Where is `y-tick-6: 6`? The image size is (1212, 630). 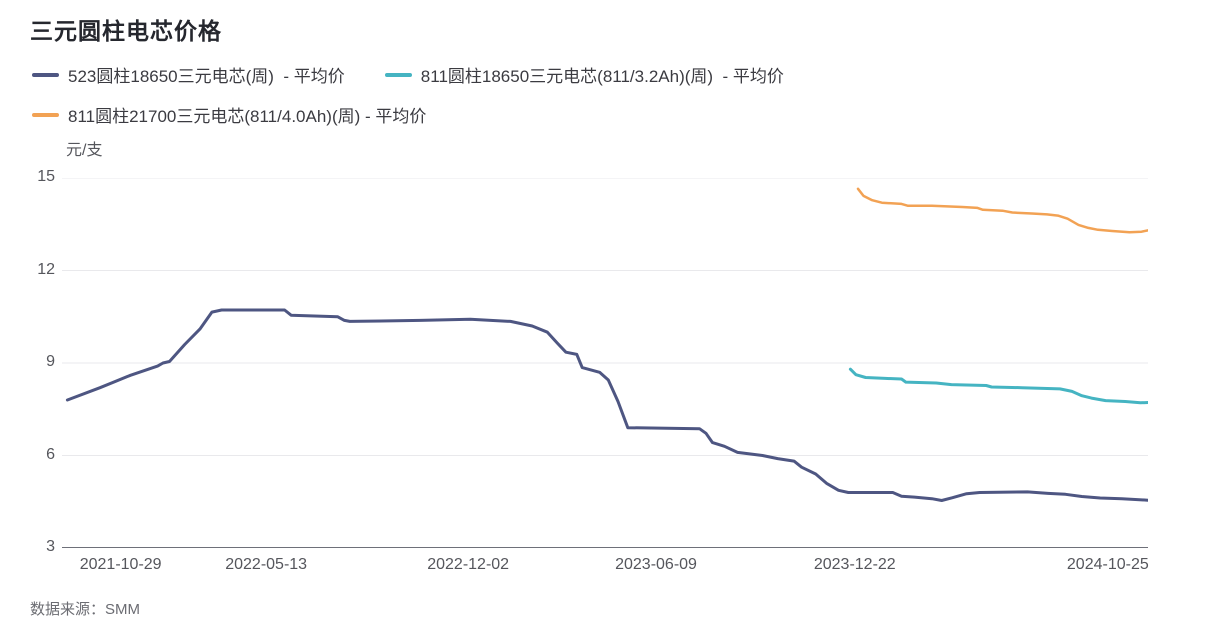
y-tick-6: 6 is located at coordinates (50, 454).